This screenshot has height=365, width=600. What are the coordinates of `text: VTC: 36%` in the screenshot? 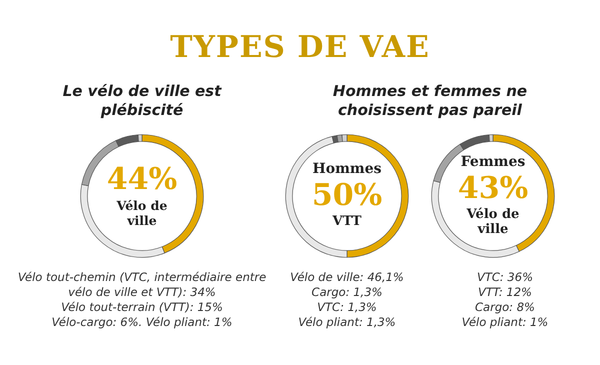 It's located at (505, 277).